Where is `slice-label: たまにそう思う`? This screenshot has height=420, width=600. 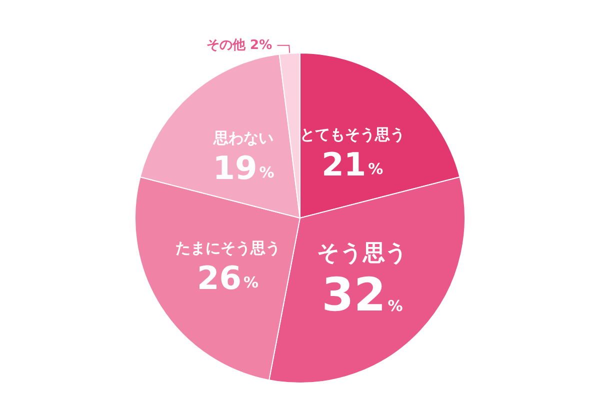 slice-label: たまにそう思う is located at coordinates (227, 247).